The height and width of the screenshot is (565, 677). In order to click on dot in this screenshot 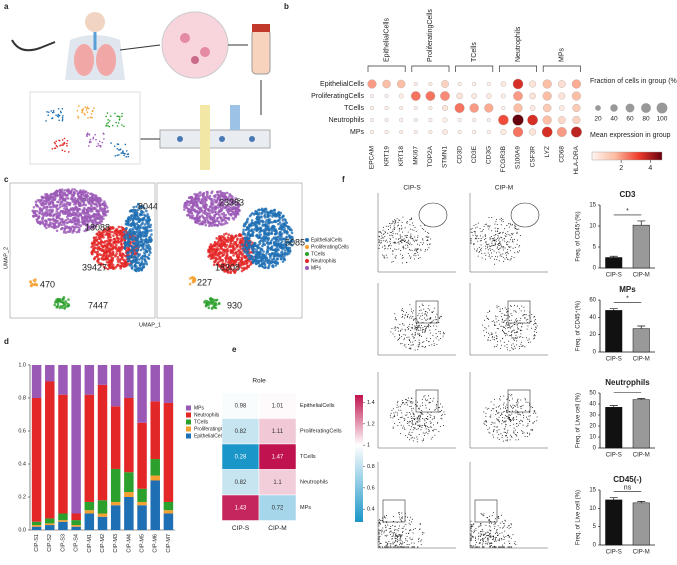, I will do `click(445, 120)`.